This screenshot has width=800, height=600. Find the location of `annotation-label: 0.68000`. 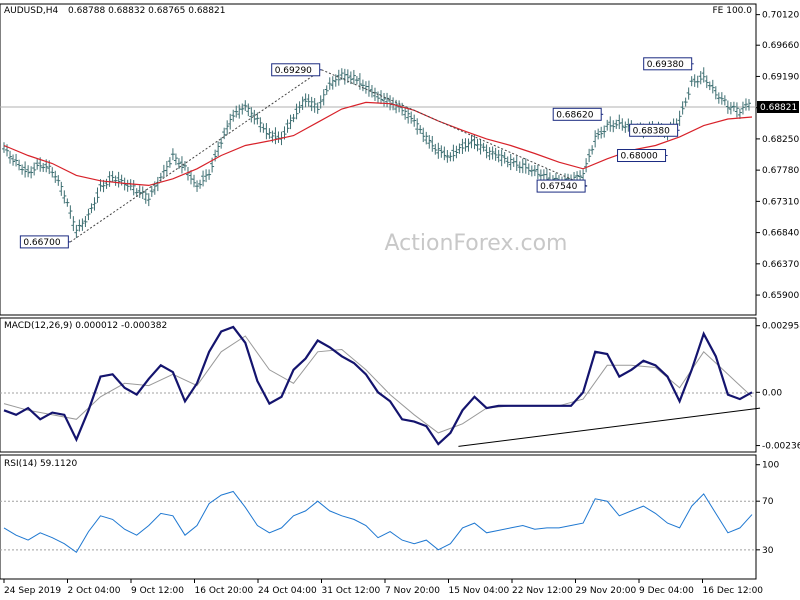

annotation-label: 0.68000 is located at coordinates (639, 157).